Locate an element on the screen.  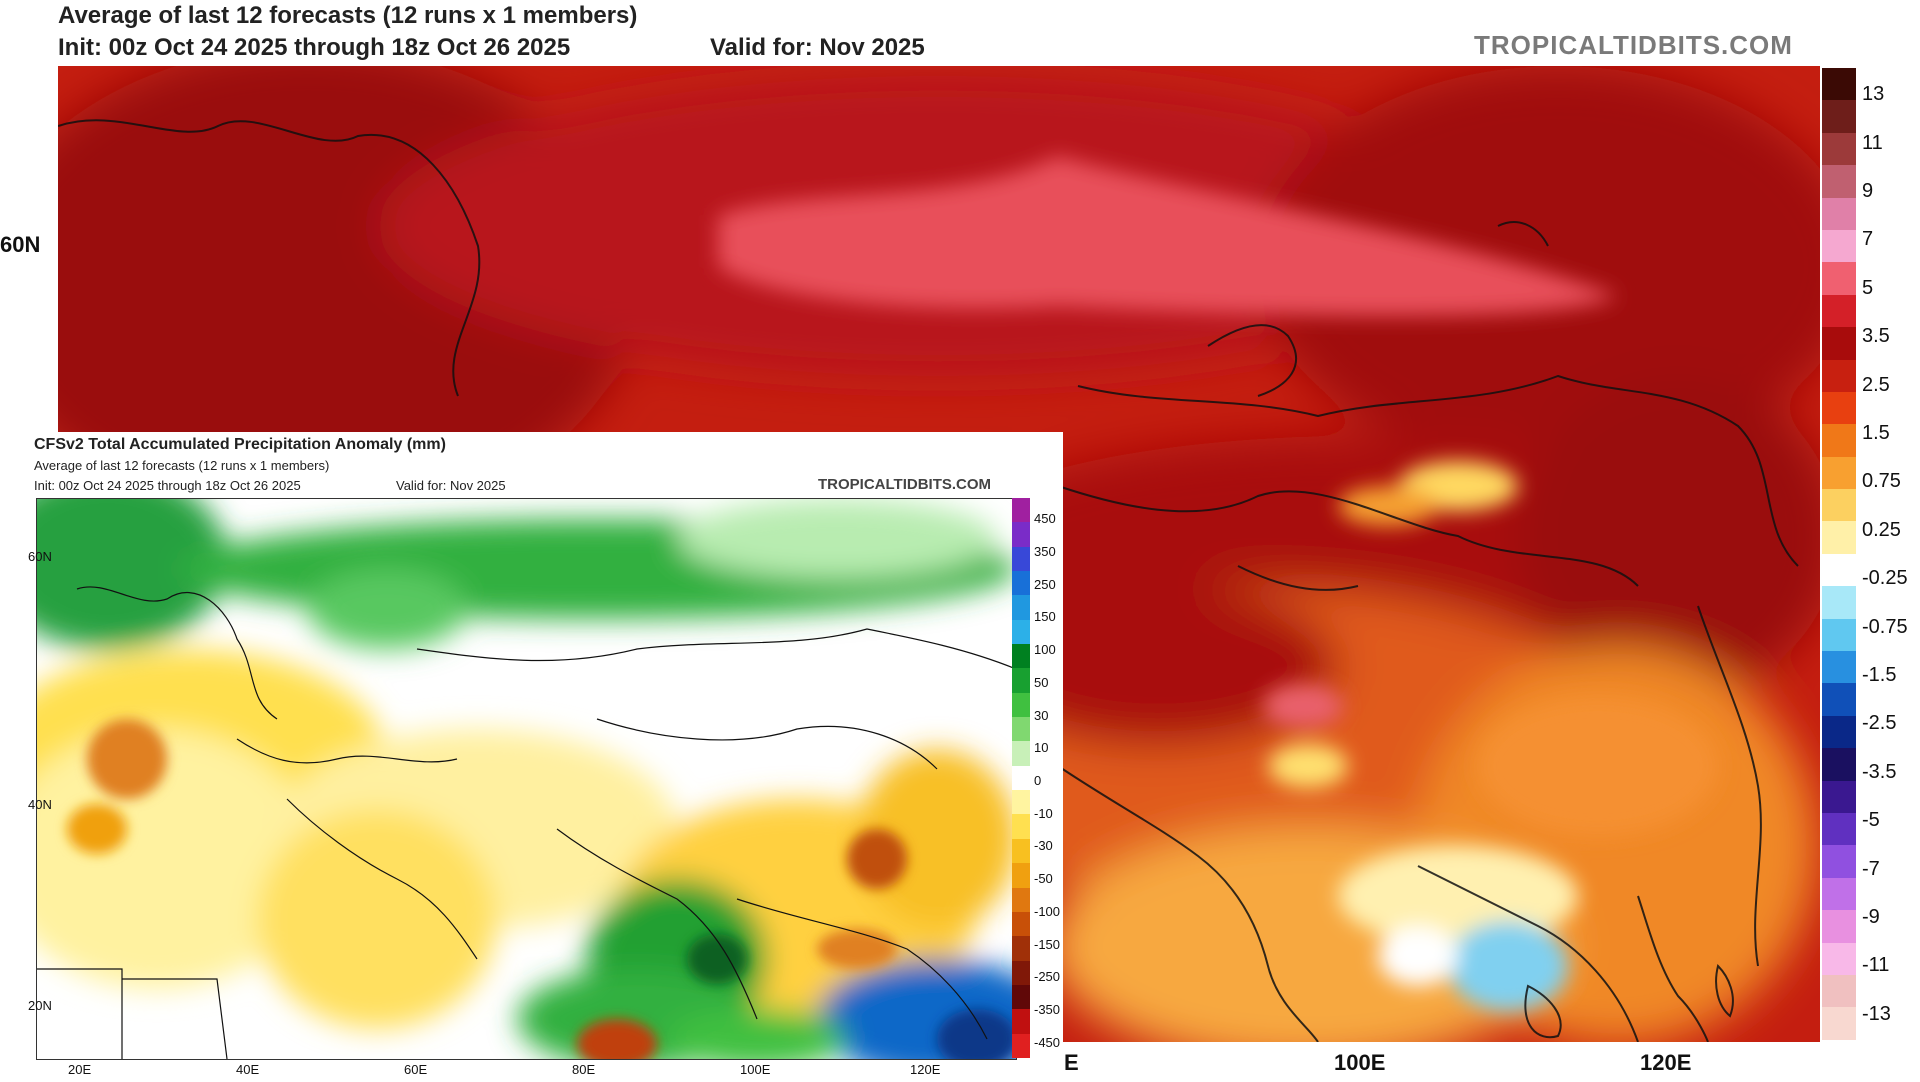
inset-lon-label: 20E is located at coordinates (80, 1069).